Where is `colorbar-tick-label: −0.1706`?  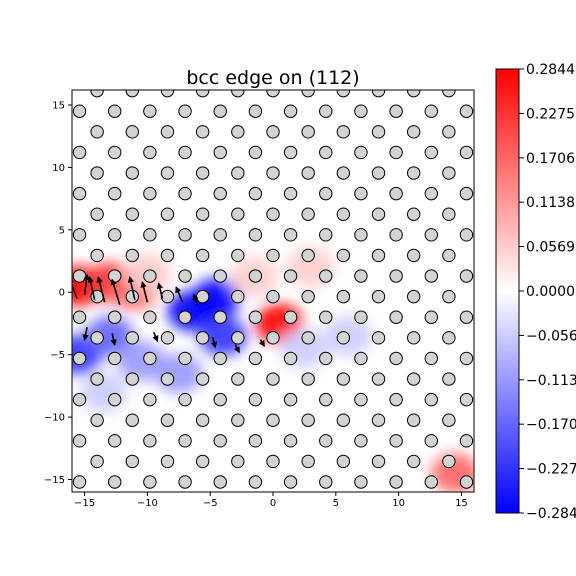 colorbar-tick-label: −0.1706 is located at coordinates (551, 425).